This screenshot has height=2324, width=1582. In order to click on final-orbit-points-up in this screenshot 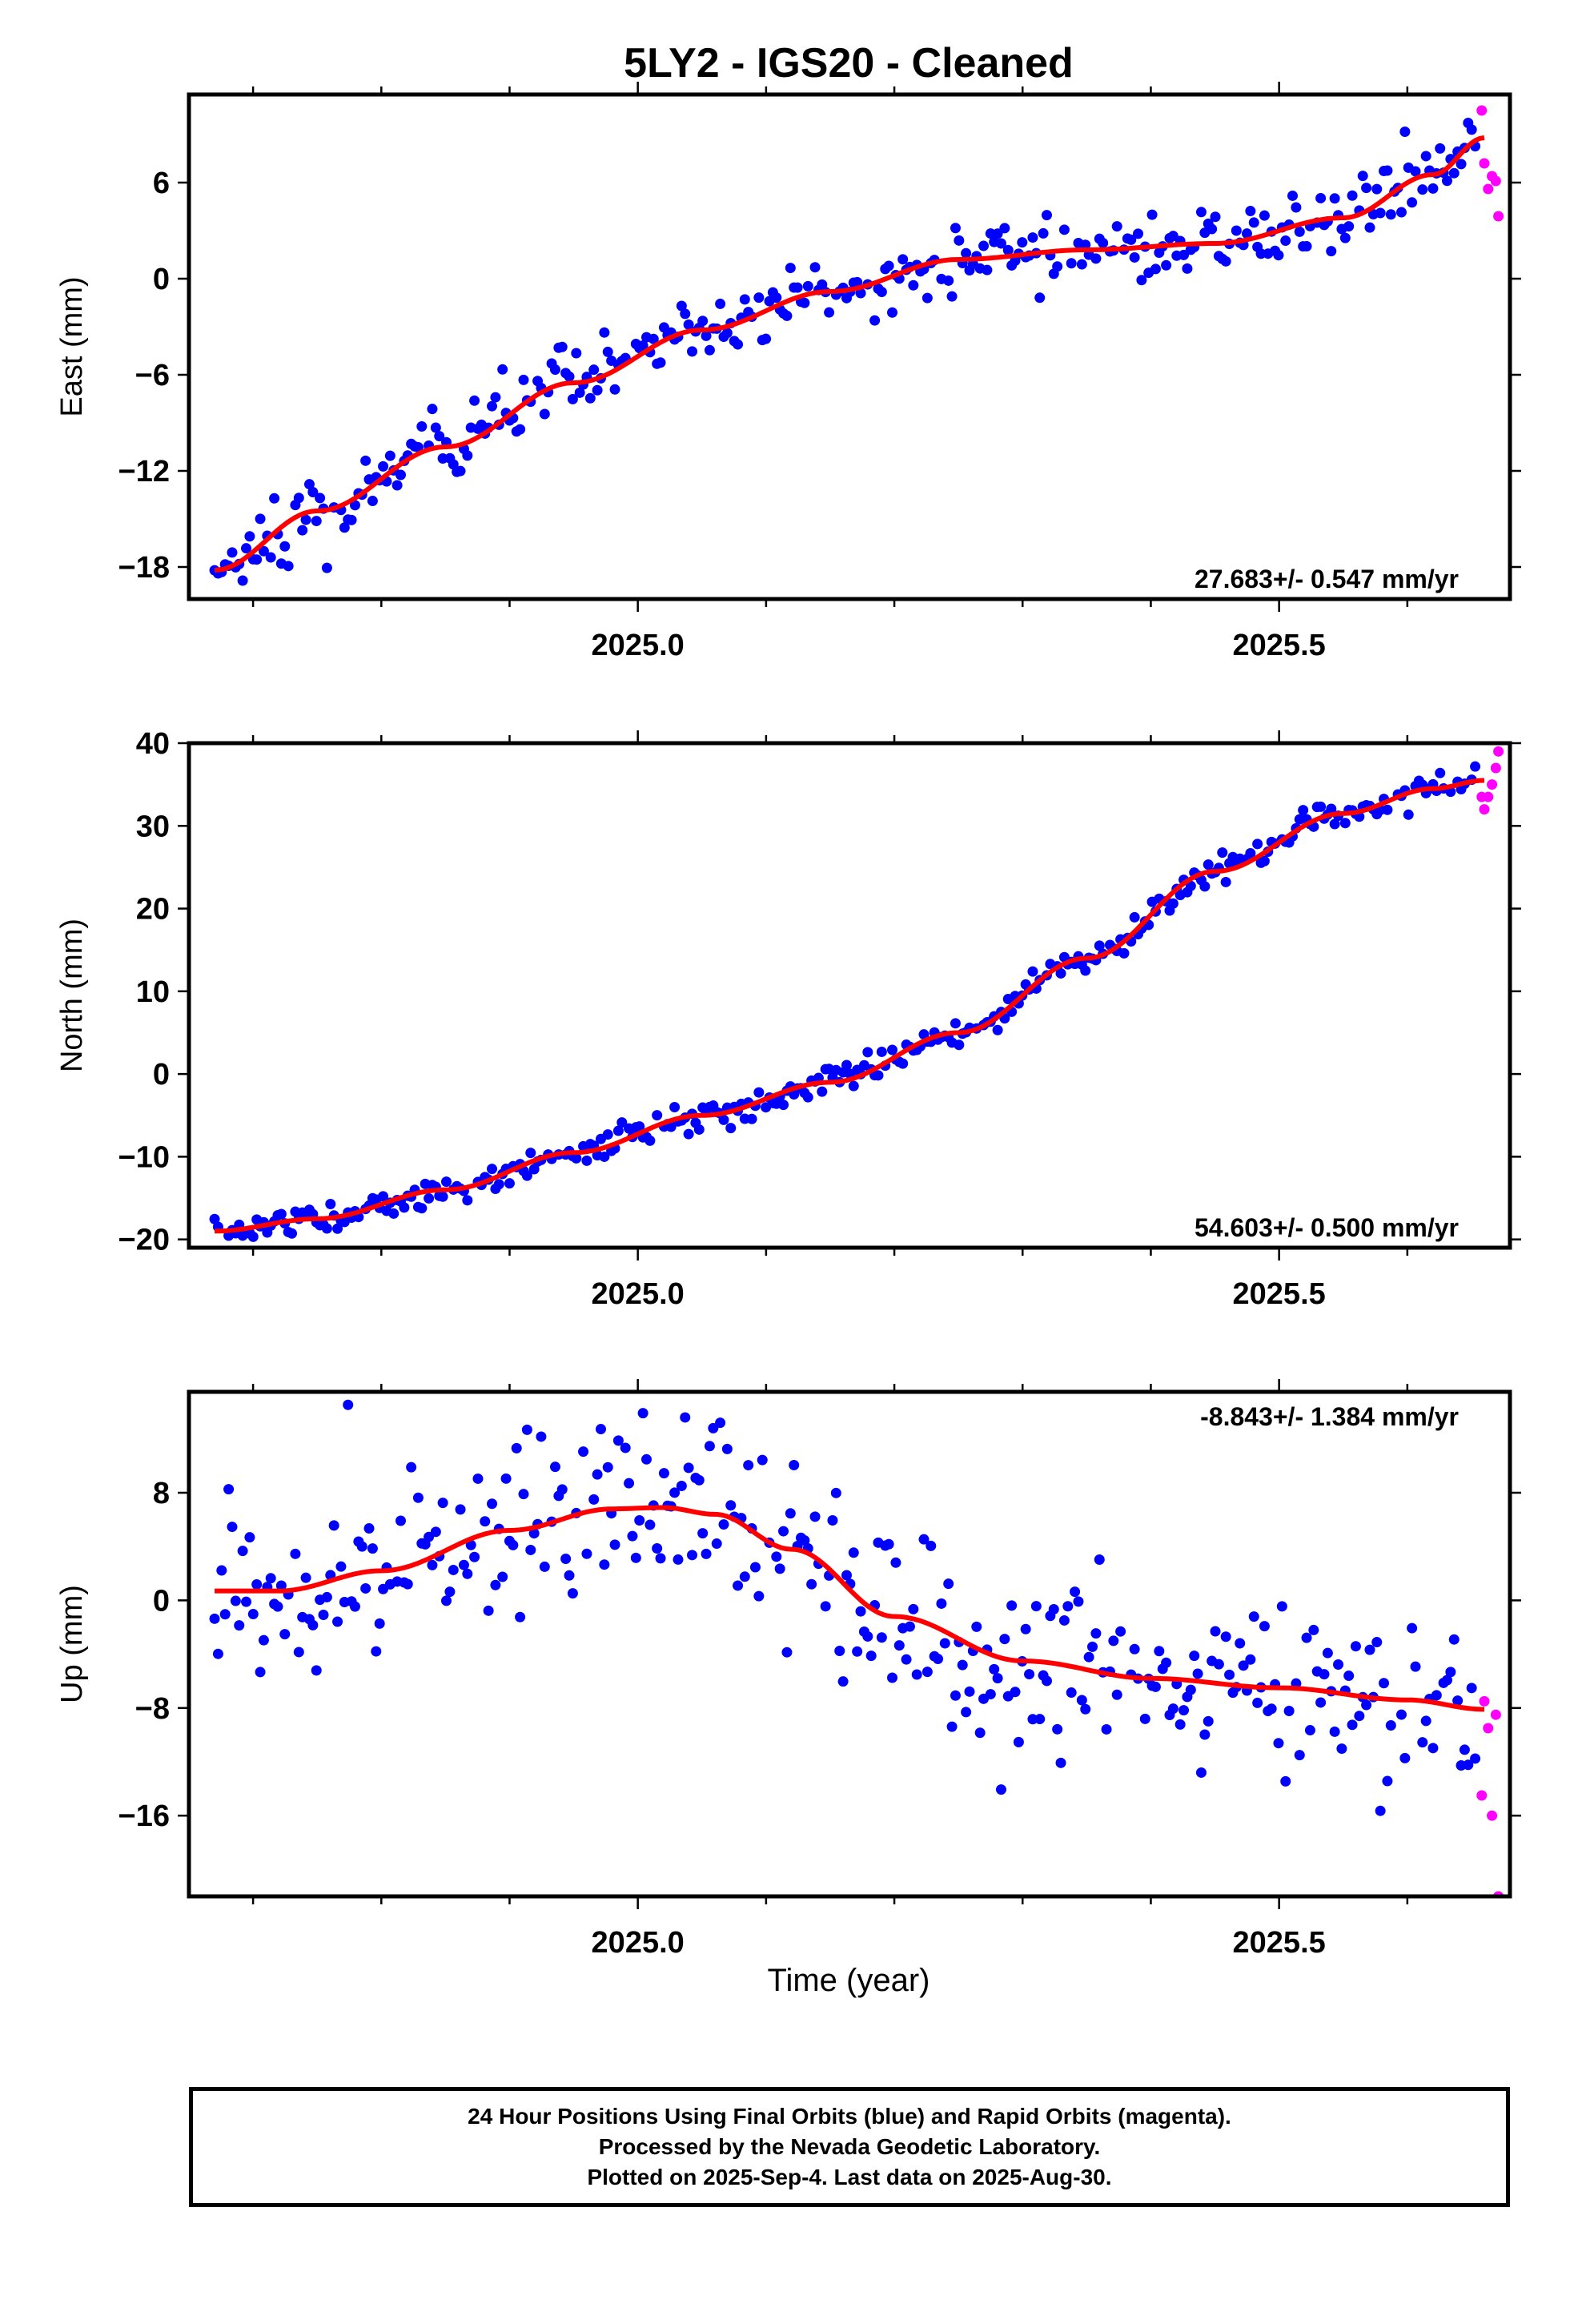, I will do `click(845, 1607)`.